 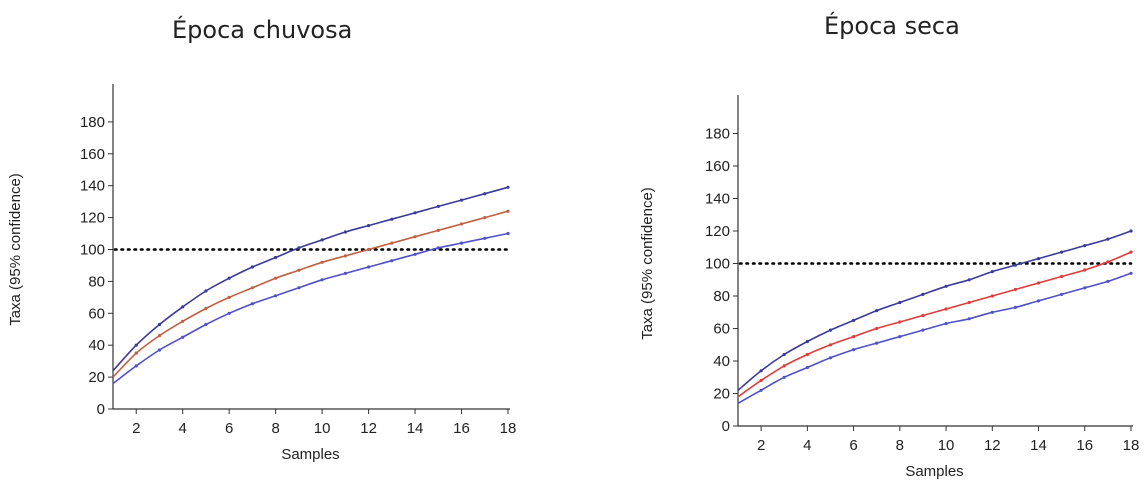 What do you see at coordinates (508, 428) in the screenshot?
I see `left-x-tick-label: 18` at bounding box center [508, 428].